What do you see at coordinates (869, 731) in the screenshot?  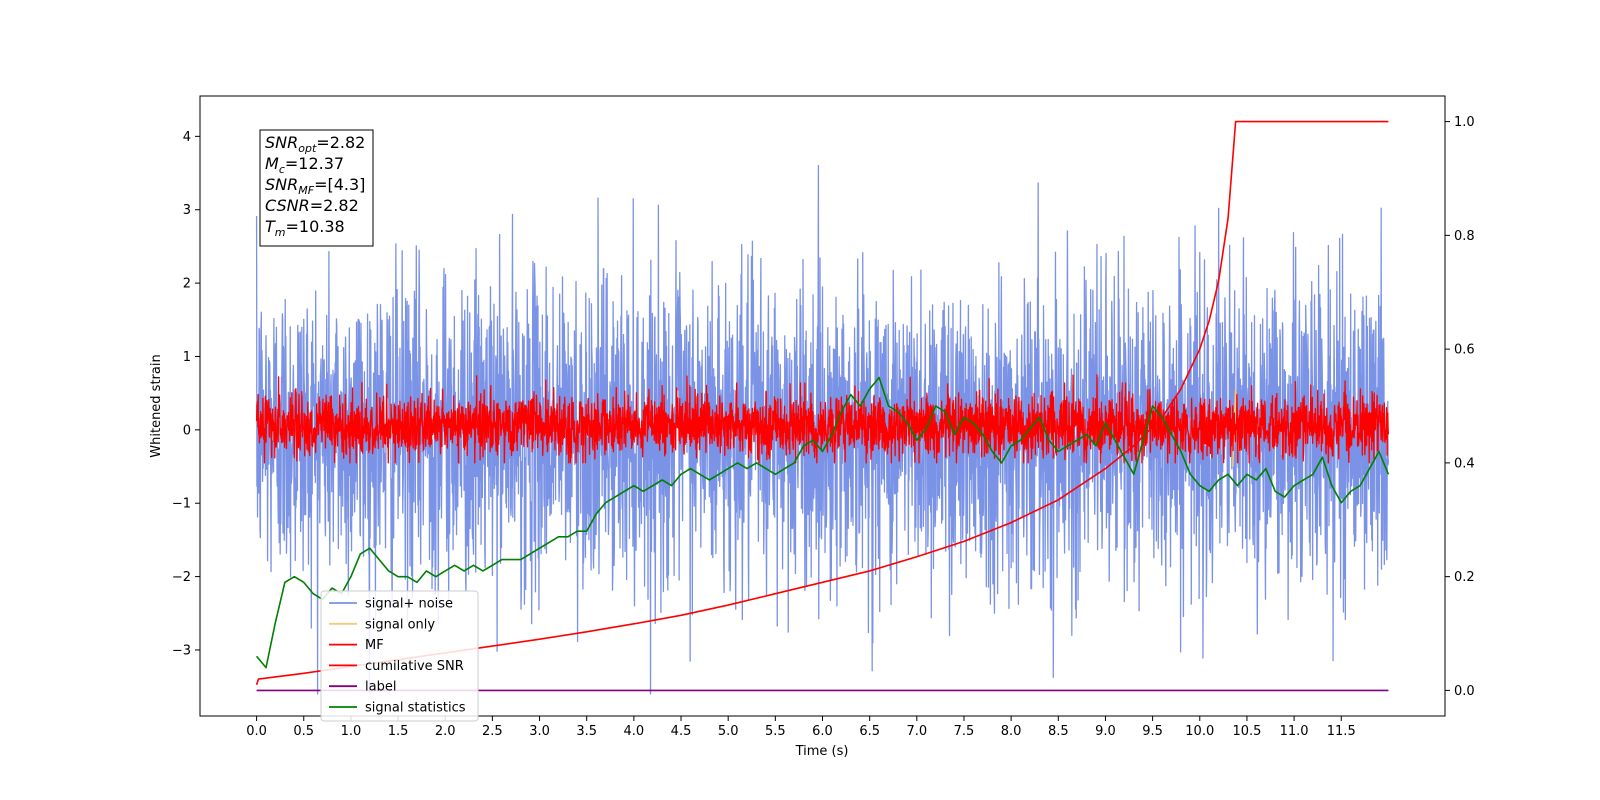 I see `x-tick-label: 6.5` at bounding box center [869, 731].